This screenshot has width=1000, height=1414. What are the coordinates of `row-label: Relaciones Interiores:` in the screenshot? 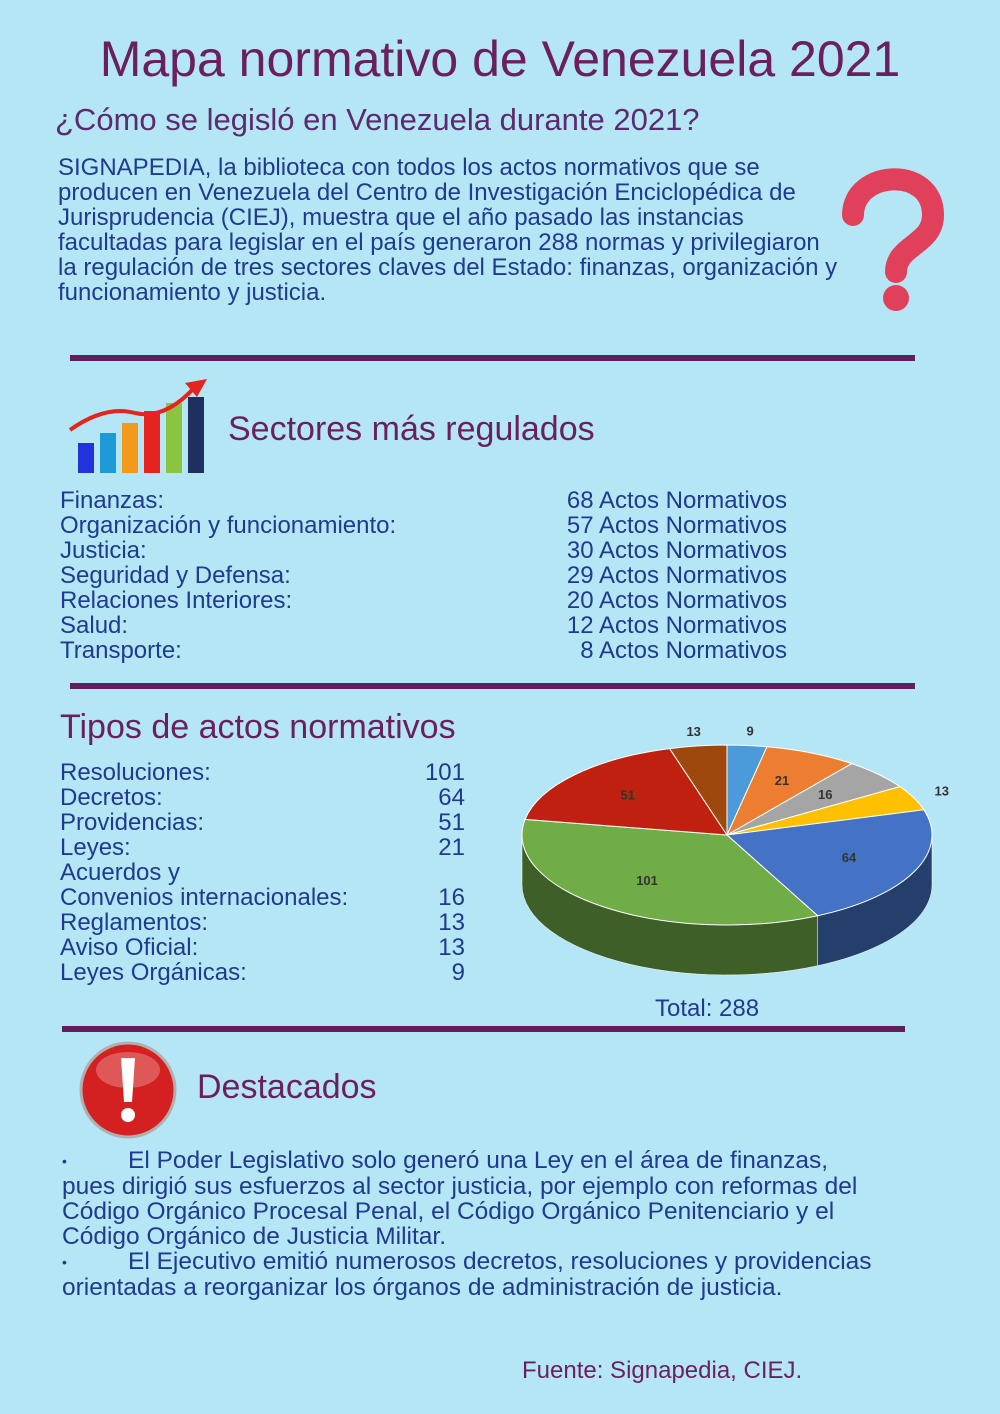 It's located at (176, 600).